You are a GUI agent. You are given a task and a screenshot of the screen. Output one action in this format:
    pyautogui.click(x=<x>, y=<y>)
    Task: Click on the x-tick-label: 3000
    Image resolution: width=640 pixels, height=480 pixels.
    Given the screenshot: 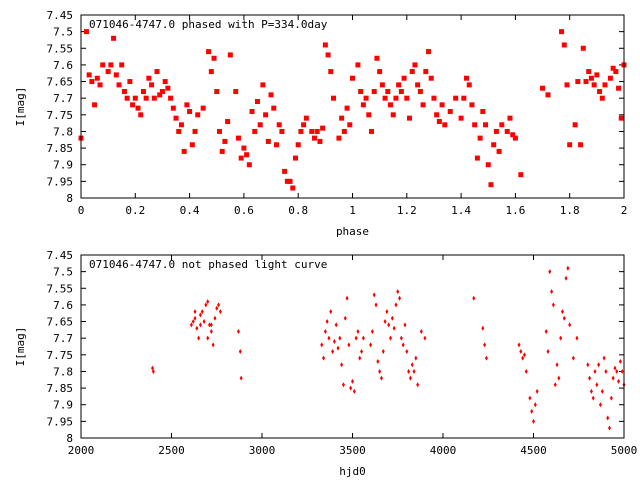 What is the action you would take?
    pyautogui.click(x=262, y=450)
    